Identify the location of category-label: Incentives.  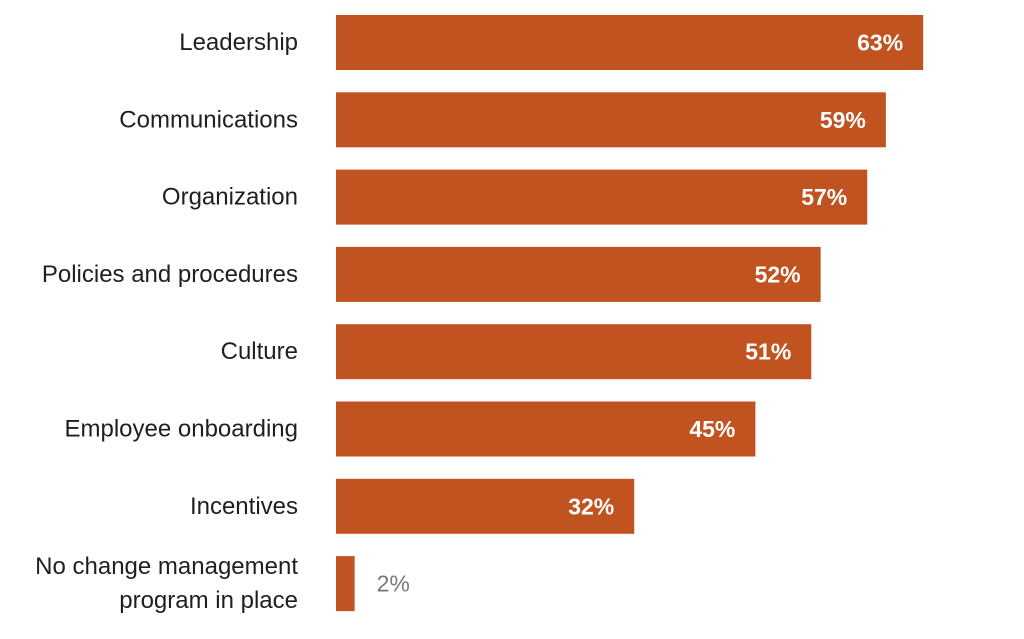
(244, 506).